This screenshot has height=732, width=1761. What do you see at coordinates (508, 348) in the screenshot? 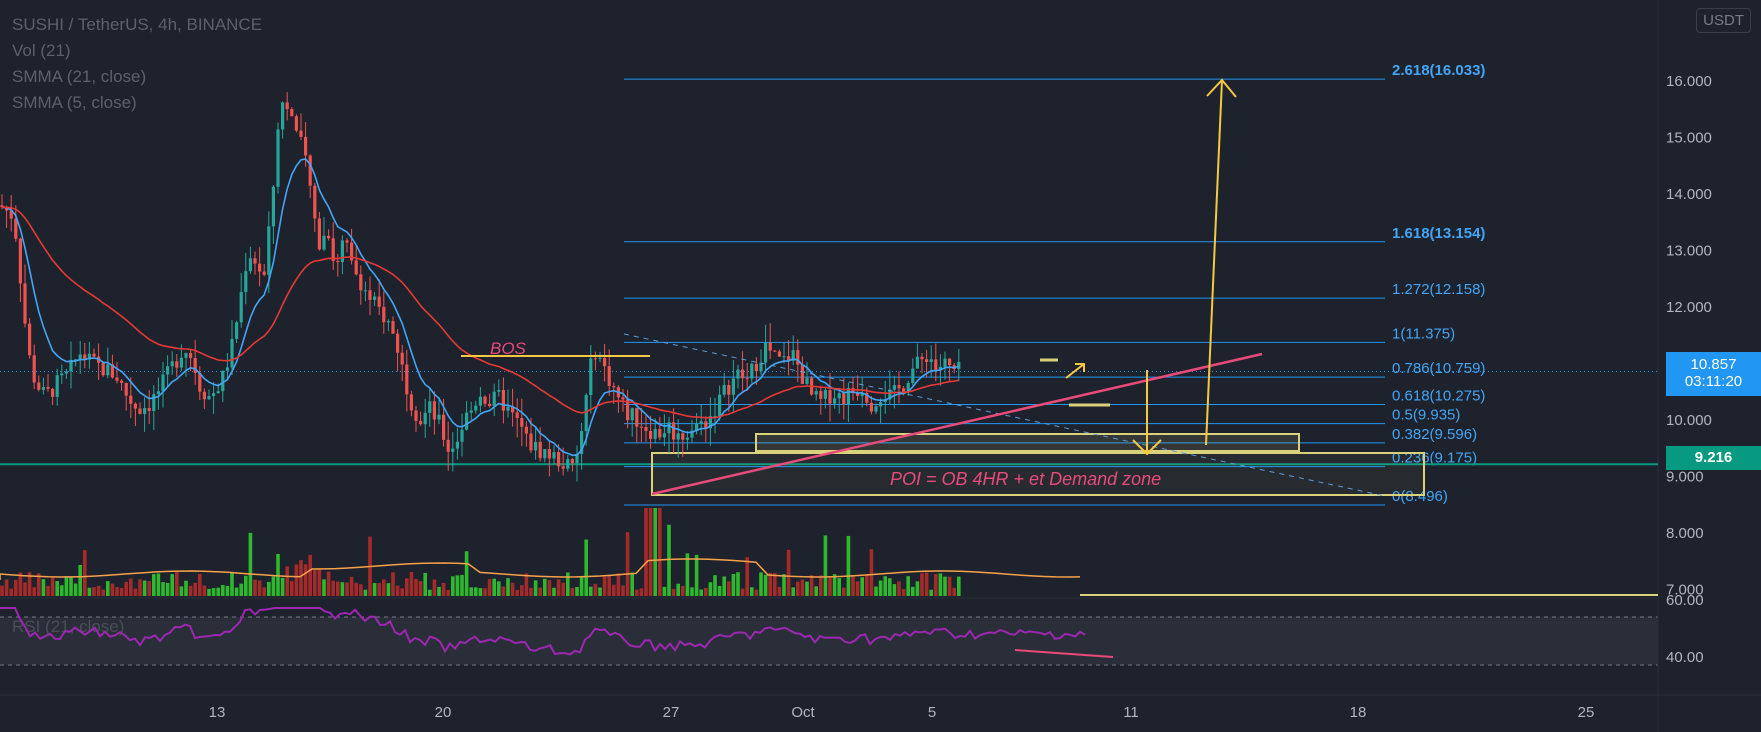
I see `bos-label: BOS` at bounding box center [508, 348].